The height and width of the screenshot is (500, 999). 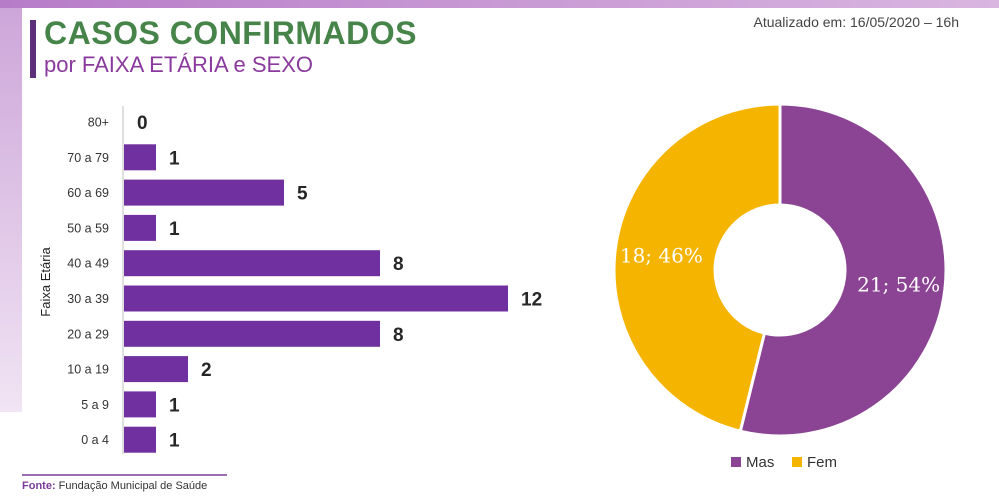 I want to click on page-title: CASOS CONFIRMADOS, so click(x=230, y=33).